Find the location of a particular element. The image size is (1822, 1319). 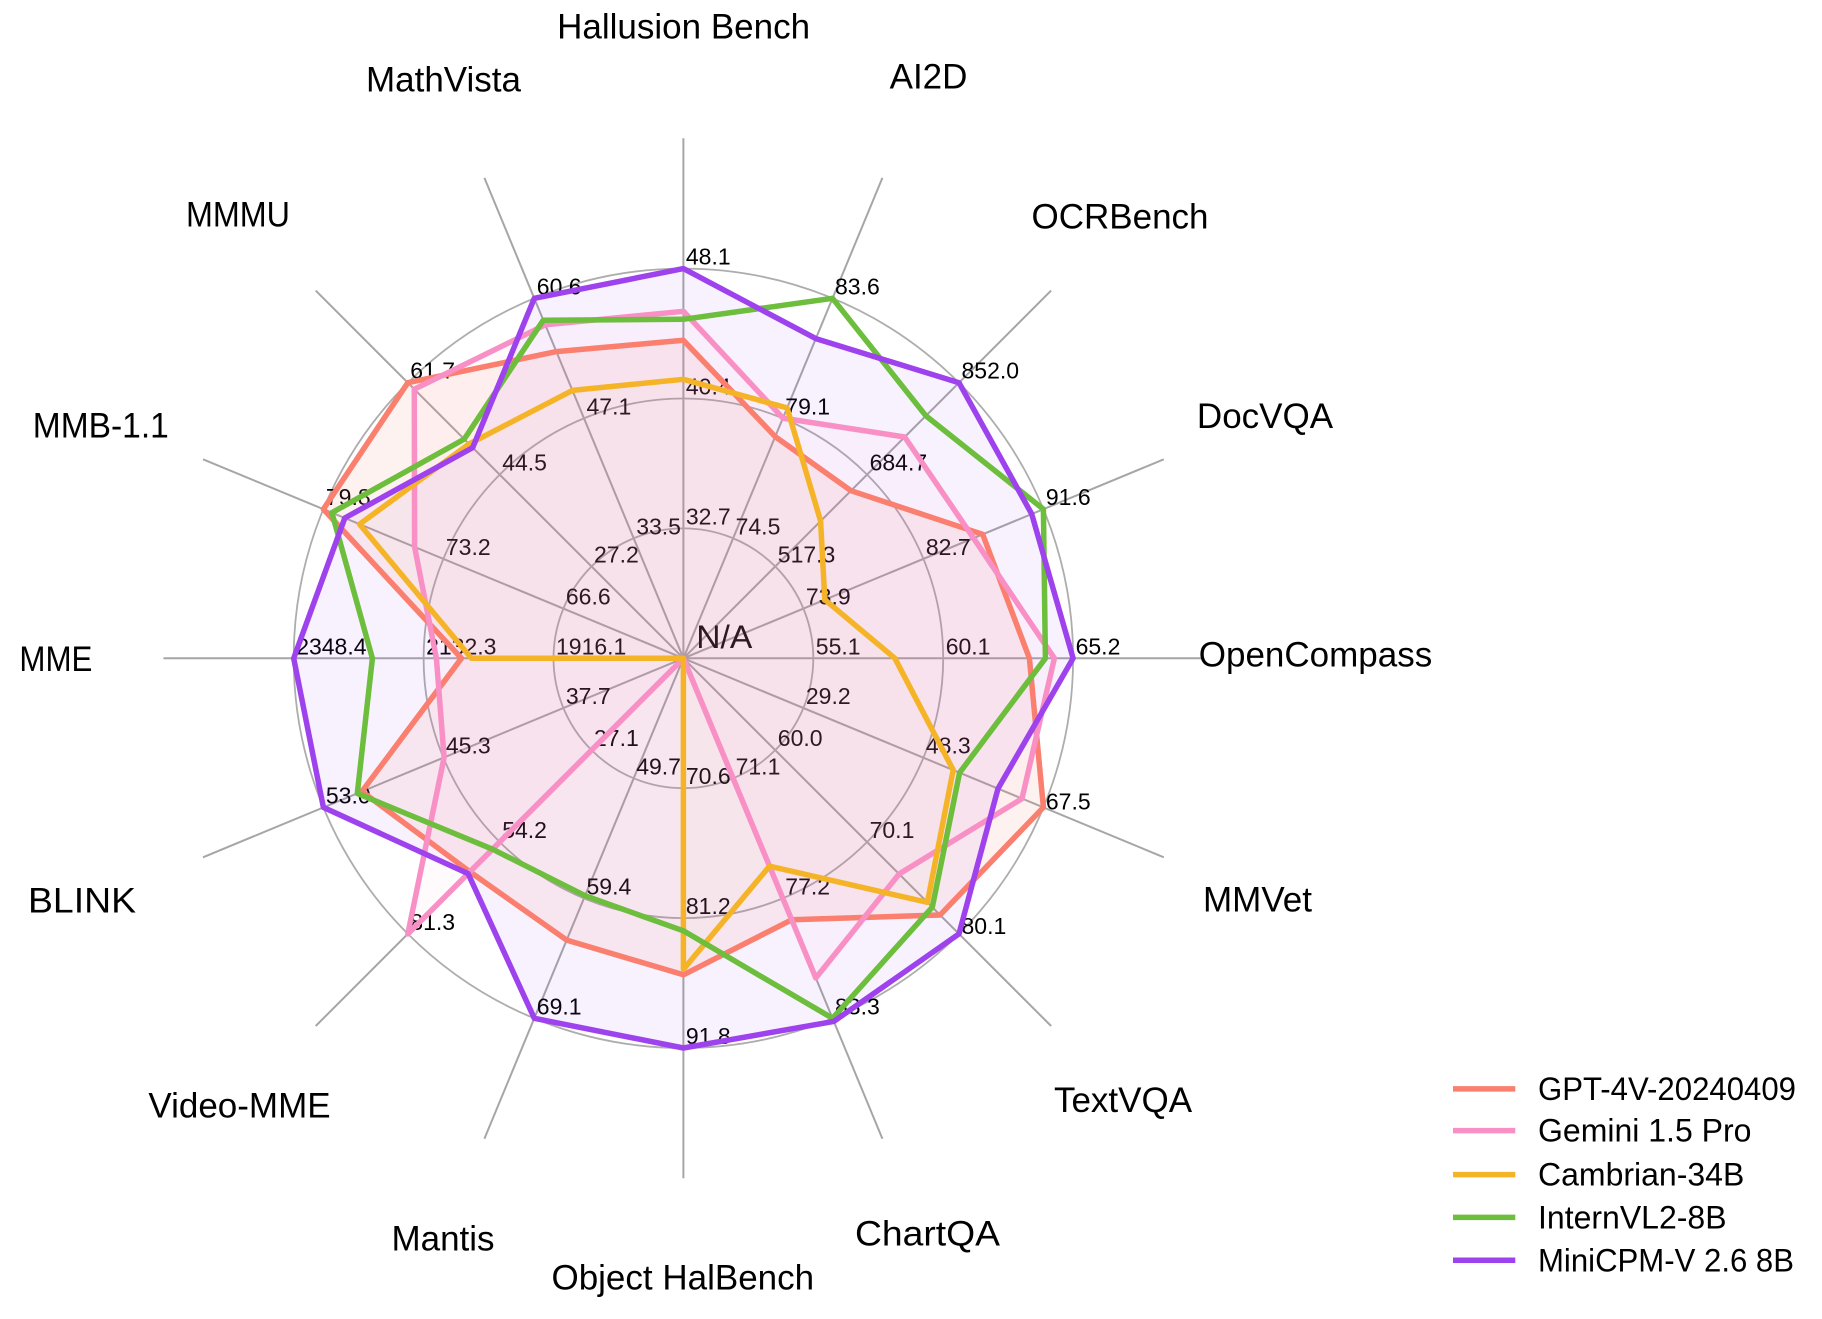

svg-text: 60.0 is located at coordinates (800, 738).